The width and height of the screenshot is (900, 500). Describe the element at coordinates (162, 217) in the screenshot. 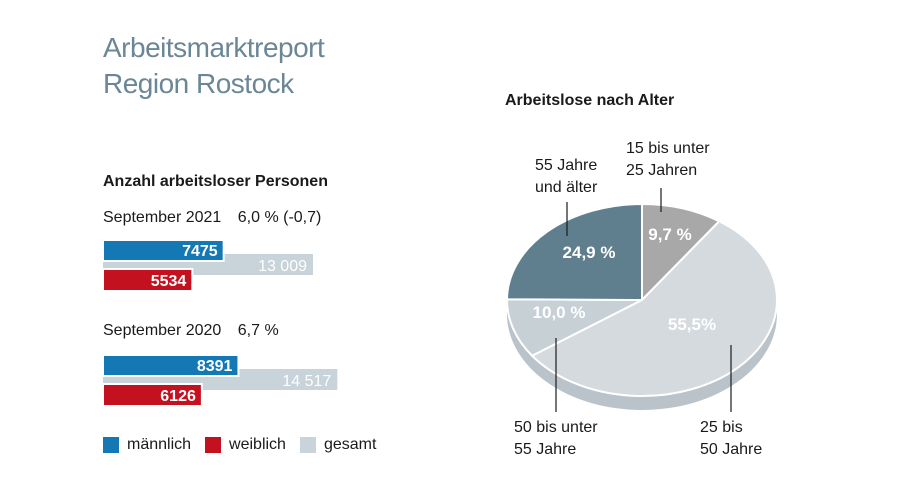

I see `period-label: September 2021` at that location.